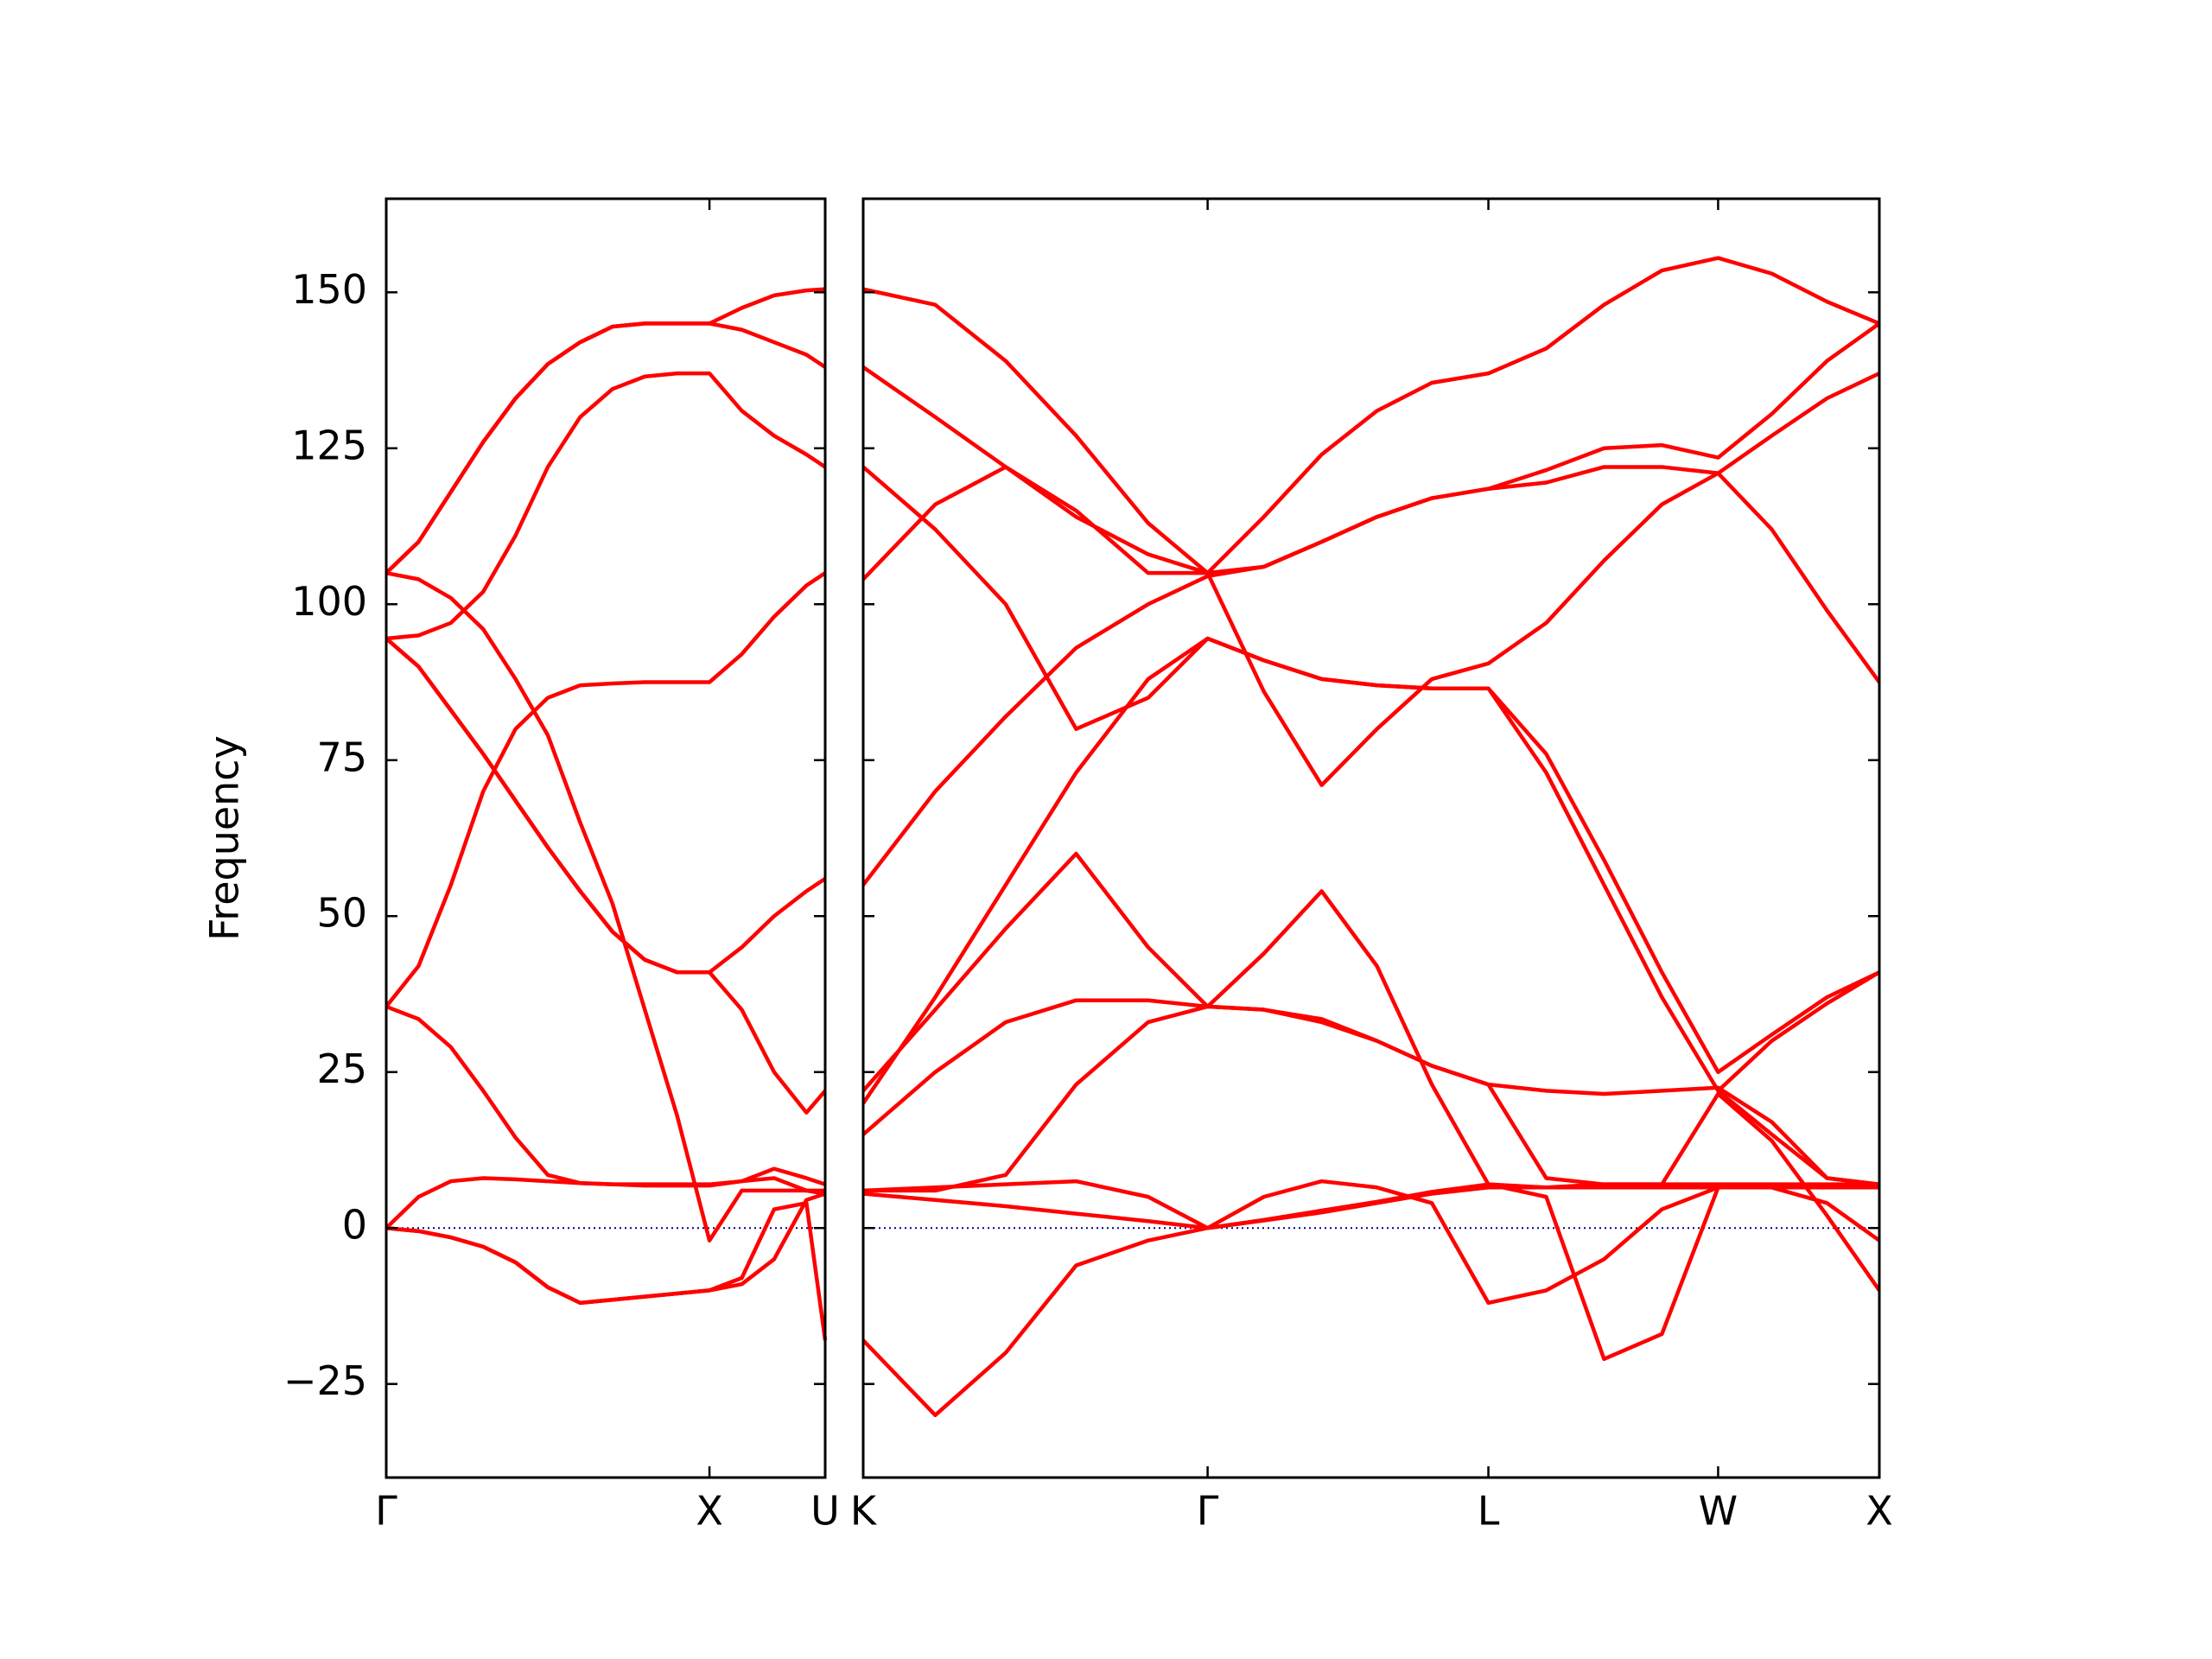 This screenshot has height=1659, width=2212. Describe the element at coordinates (341, 1069) in the screenshot. I see `y-tick-label: 25` at that location.